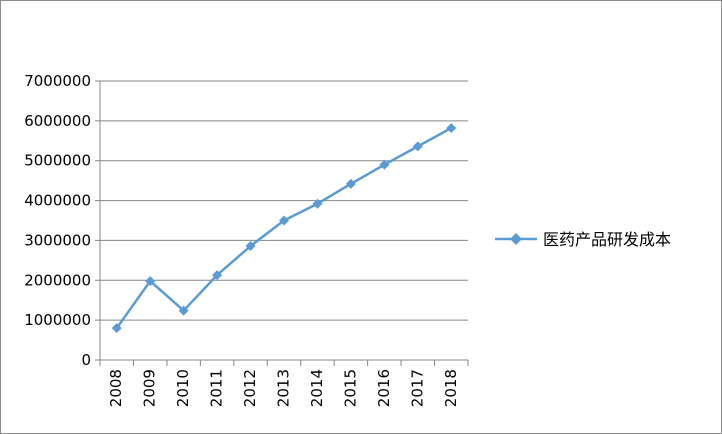 The height and width of the screenshot is (434, 722). Describe the element at coordinates (250, 388) in the screenshot. I see `x-tick-label: 2012` at that location.